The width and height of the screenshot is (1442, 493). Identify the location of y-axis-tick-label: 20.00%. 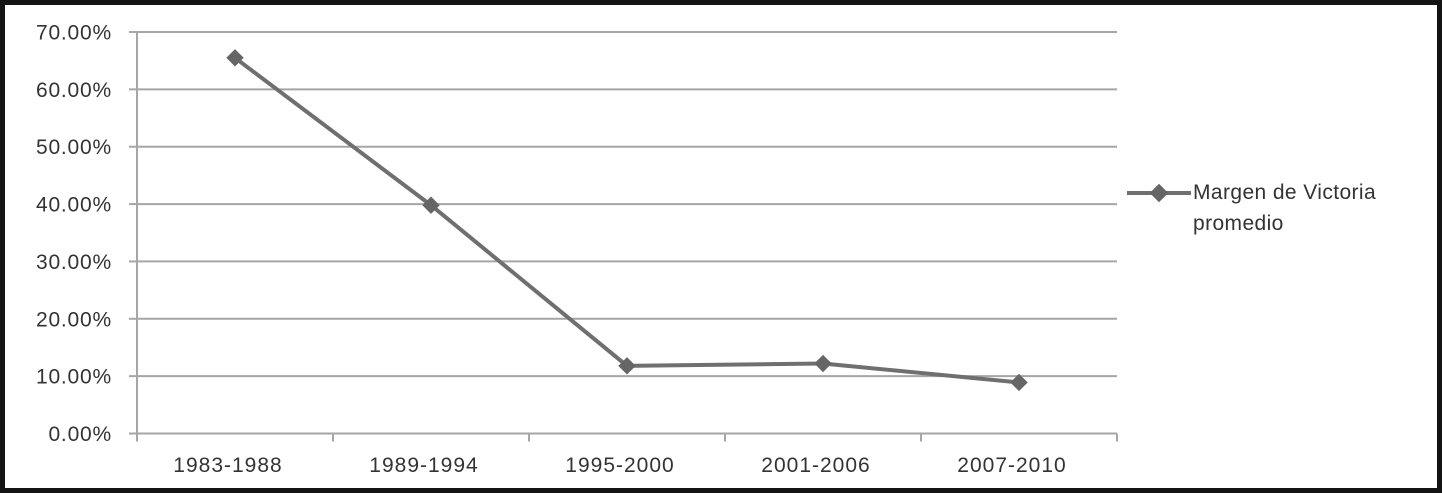
(74, 319).